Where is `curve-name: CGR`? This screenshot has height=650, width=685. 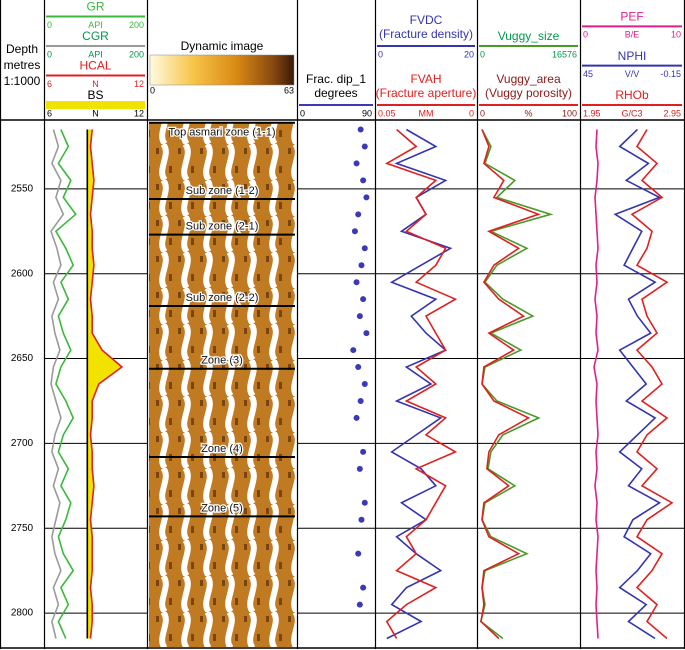 curve-name: CGR is located at coordinates (95, 36).